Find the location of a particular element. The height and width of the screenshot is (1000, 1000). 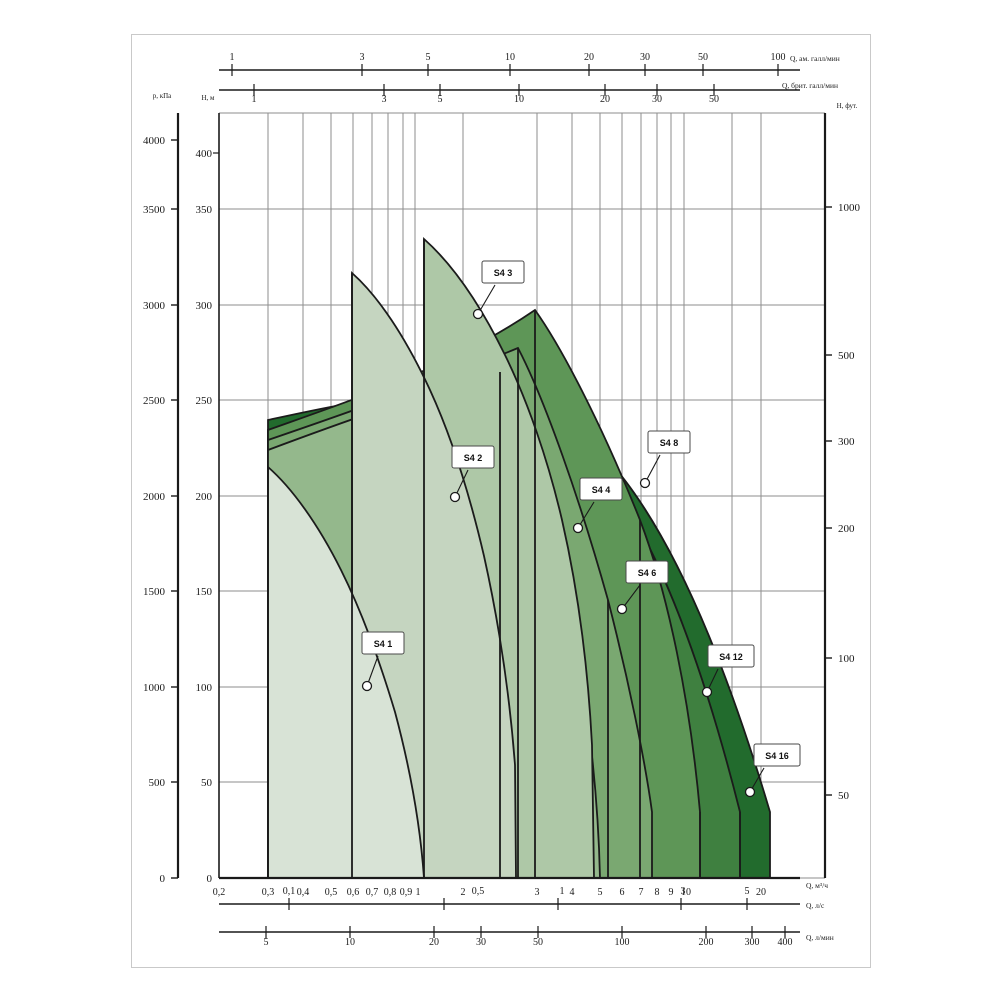

callout-s4-12: S4 12 is located at coordinates (728, 671).